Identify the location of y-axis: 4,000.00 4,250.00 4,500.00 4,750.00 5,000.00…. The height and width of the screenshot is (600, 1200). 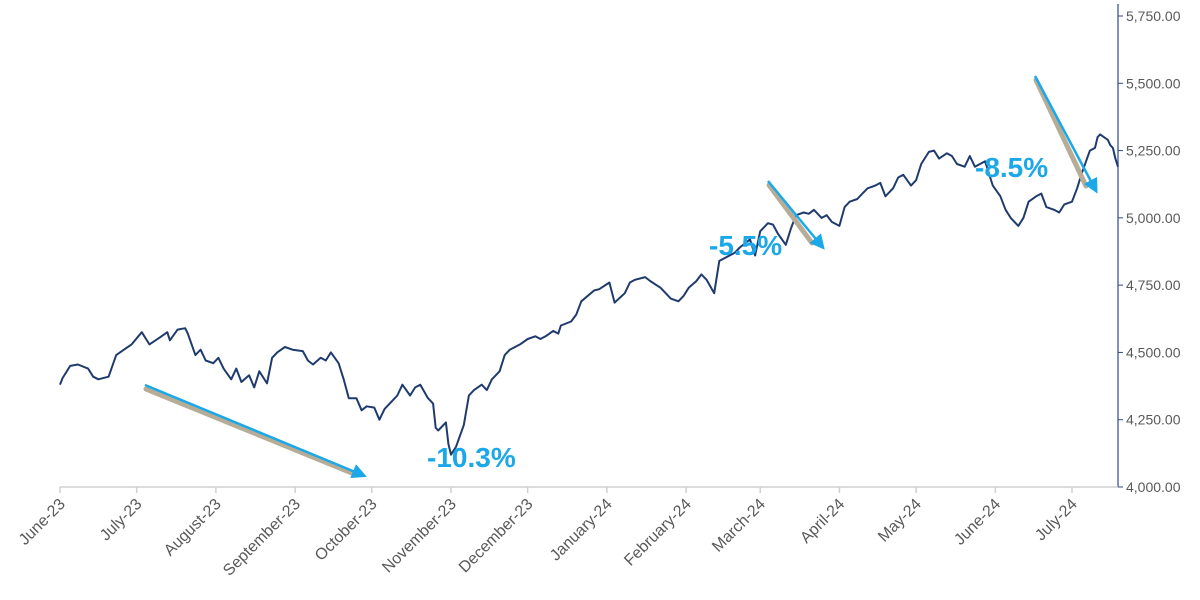
(1149, 249).